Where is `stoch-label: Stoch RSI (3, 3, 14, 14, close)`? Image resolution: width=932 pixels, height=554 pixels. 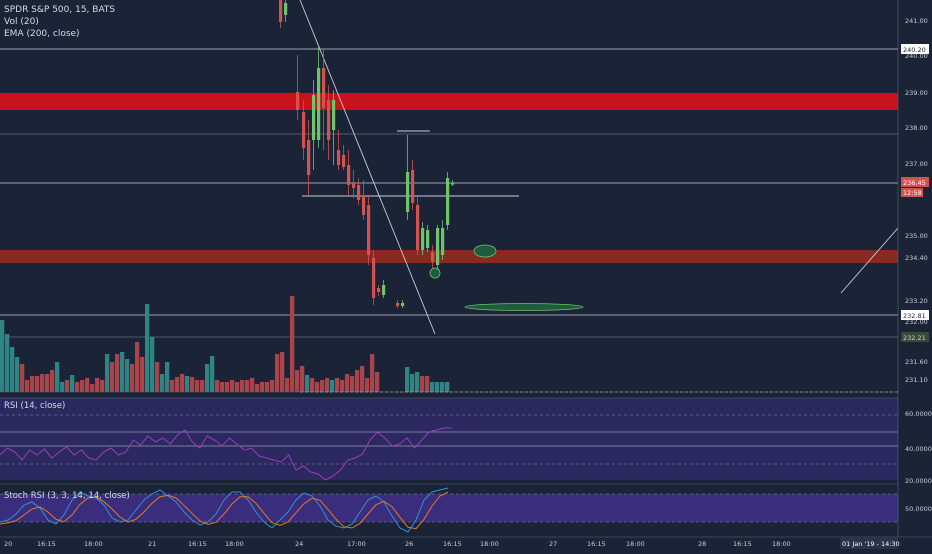 stoch-label: Stoch RSI (3, 3, 14, 14, close) is located at coordinates (67, 496).